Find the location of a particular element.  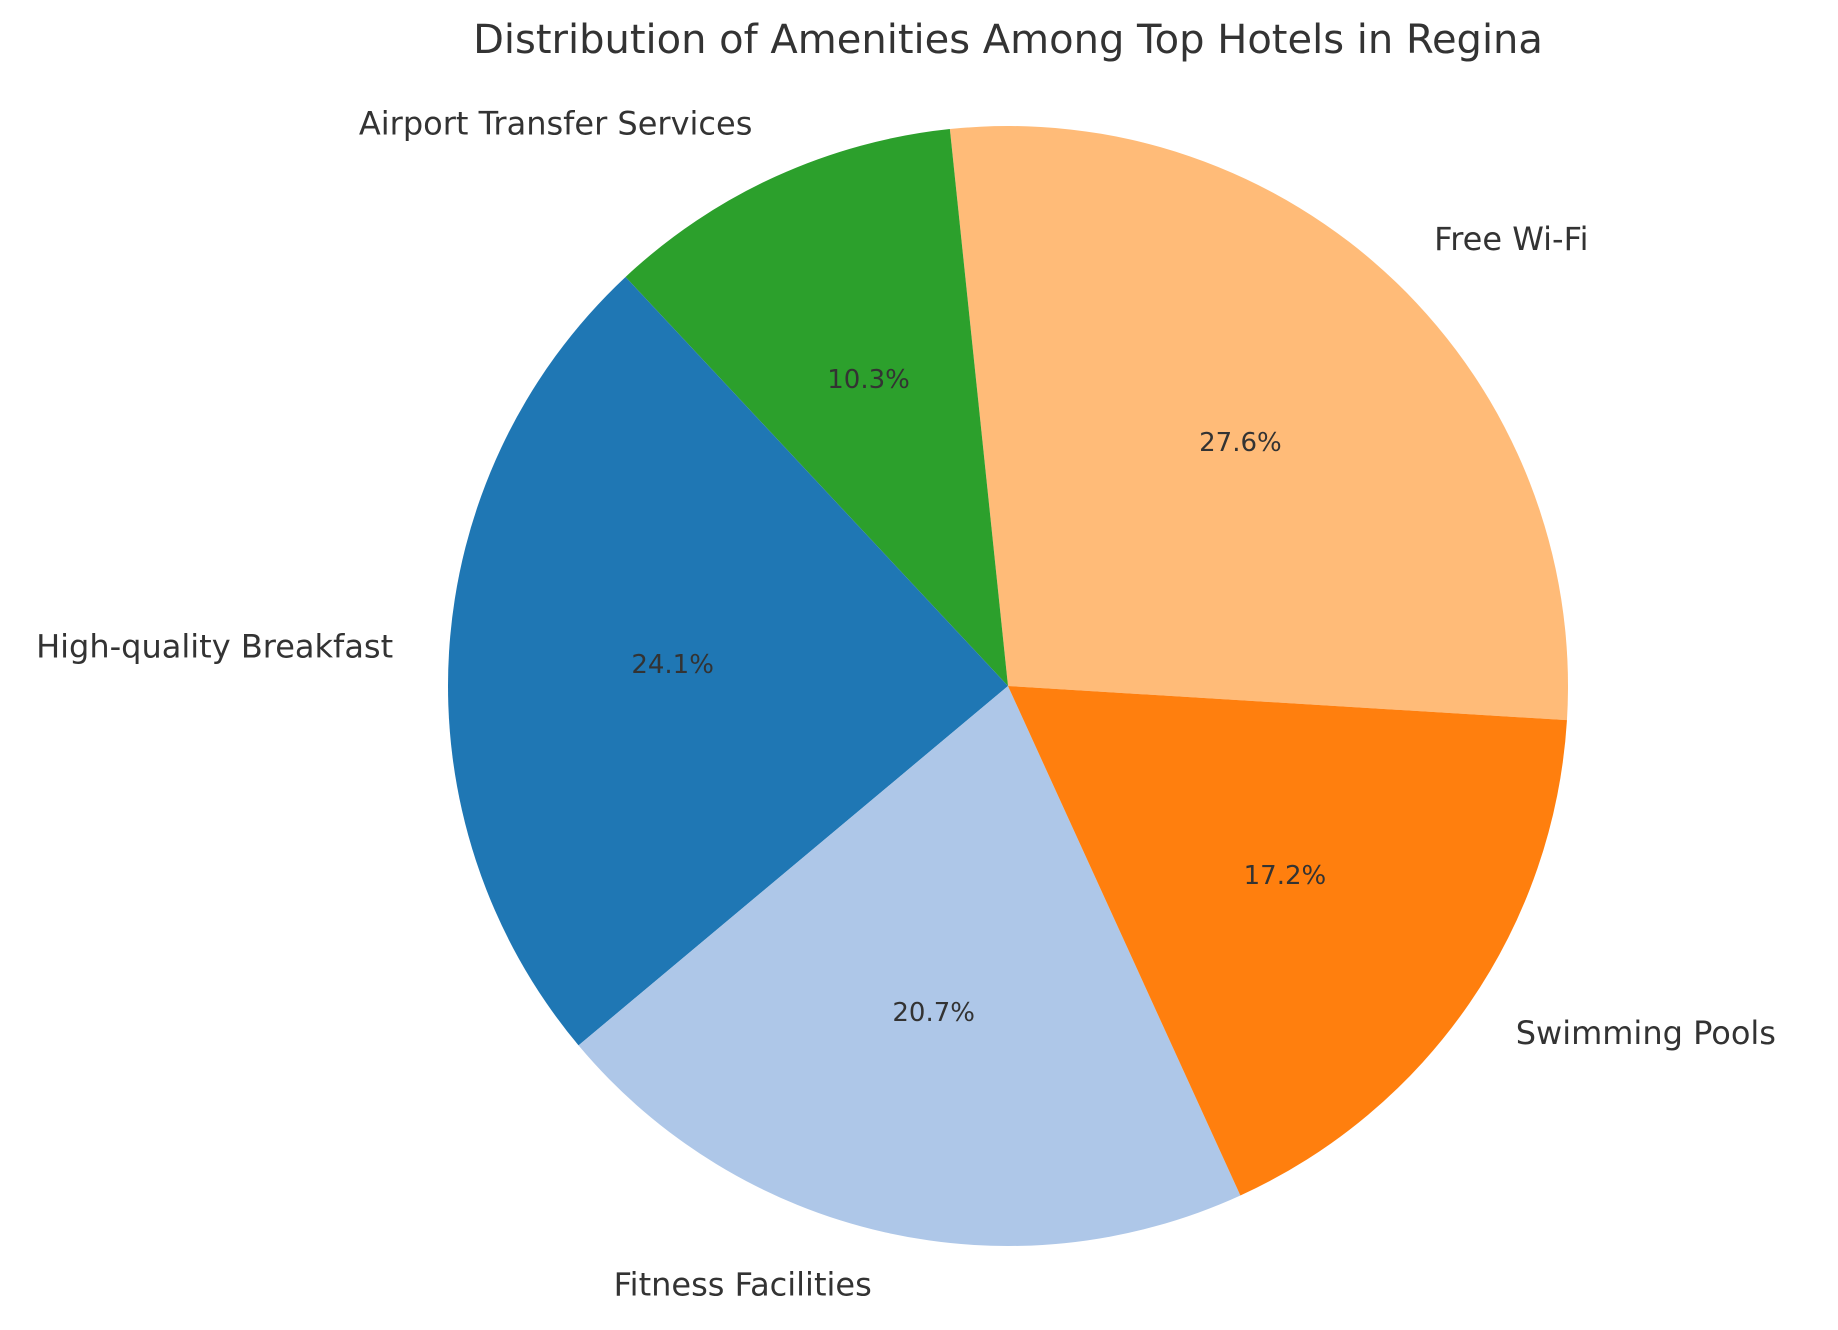

slice-label-fitness-facilities: Fitness Facilities is located at coordinates (743, 1285).